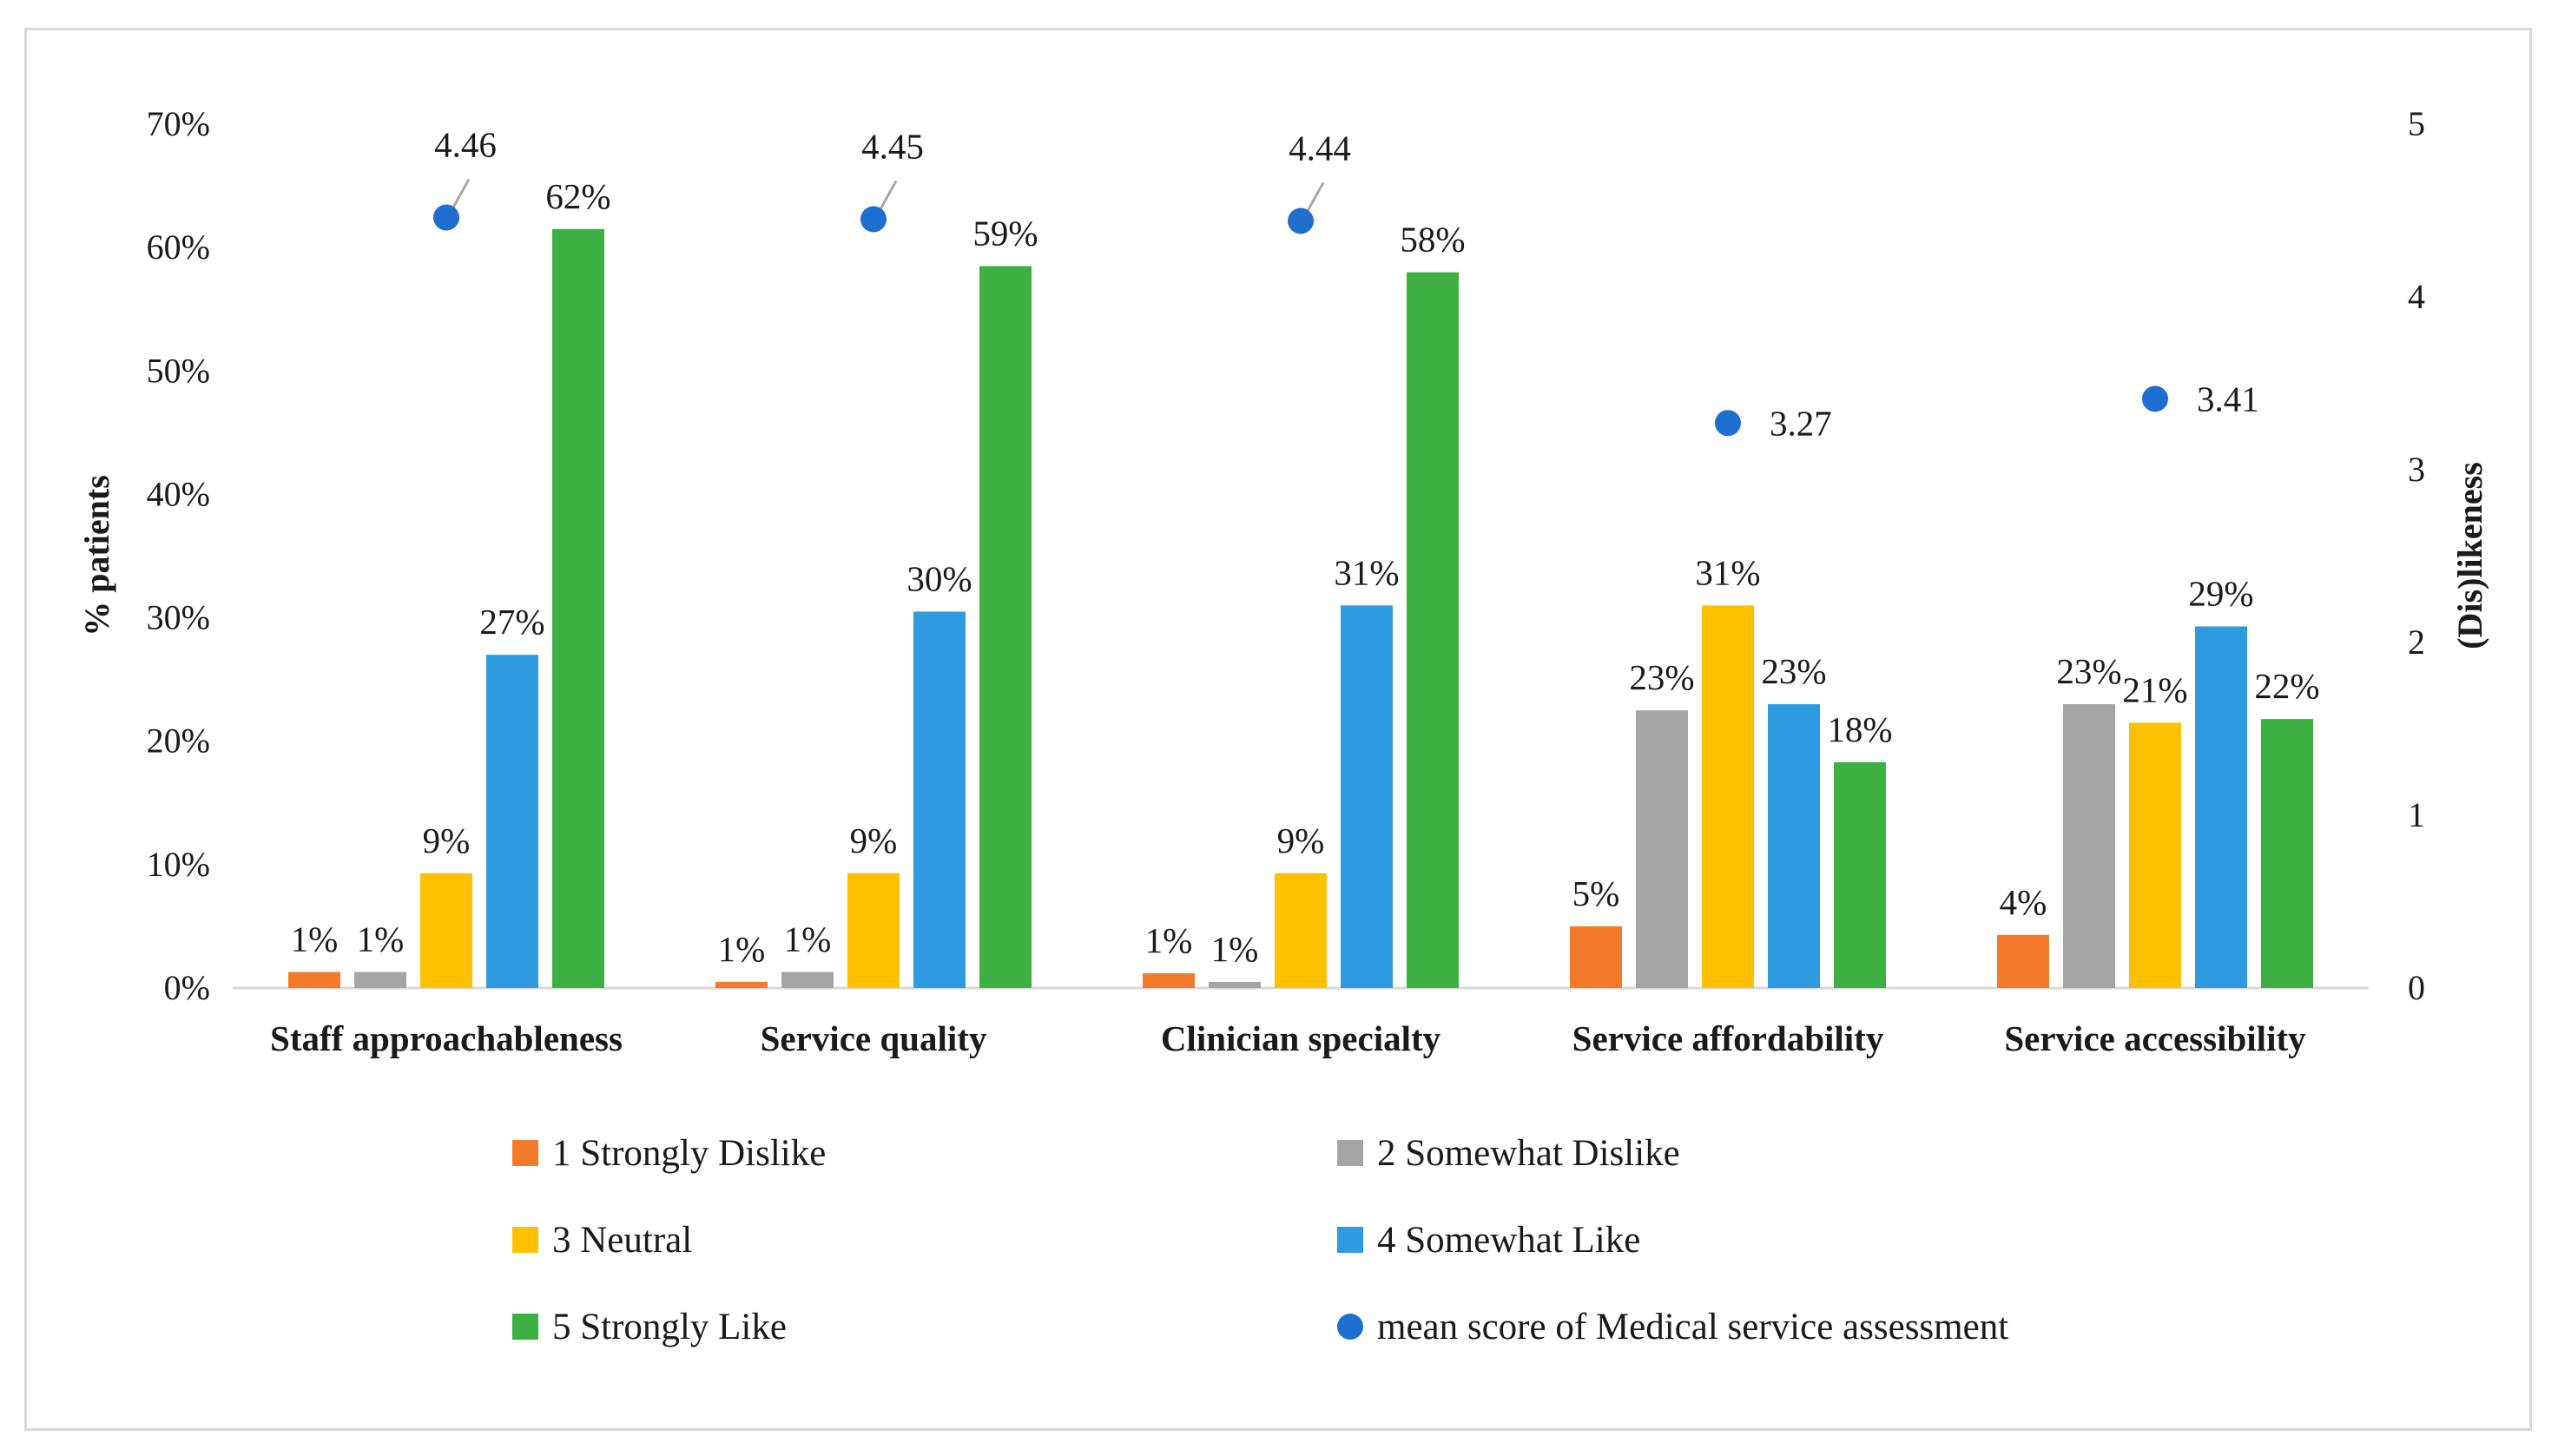 The width and height of the screenshot is (2558, 1456). I want to click on x-category-label: Service accessibility, so click(2155, 1038).